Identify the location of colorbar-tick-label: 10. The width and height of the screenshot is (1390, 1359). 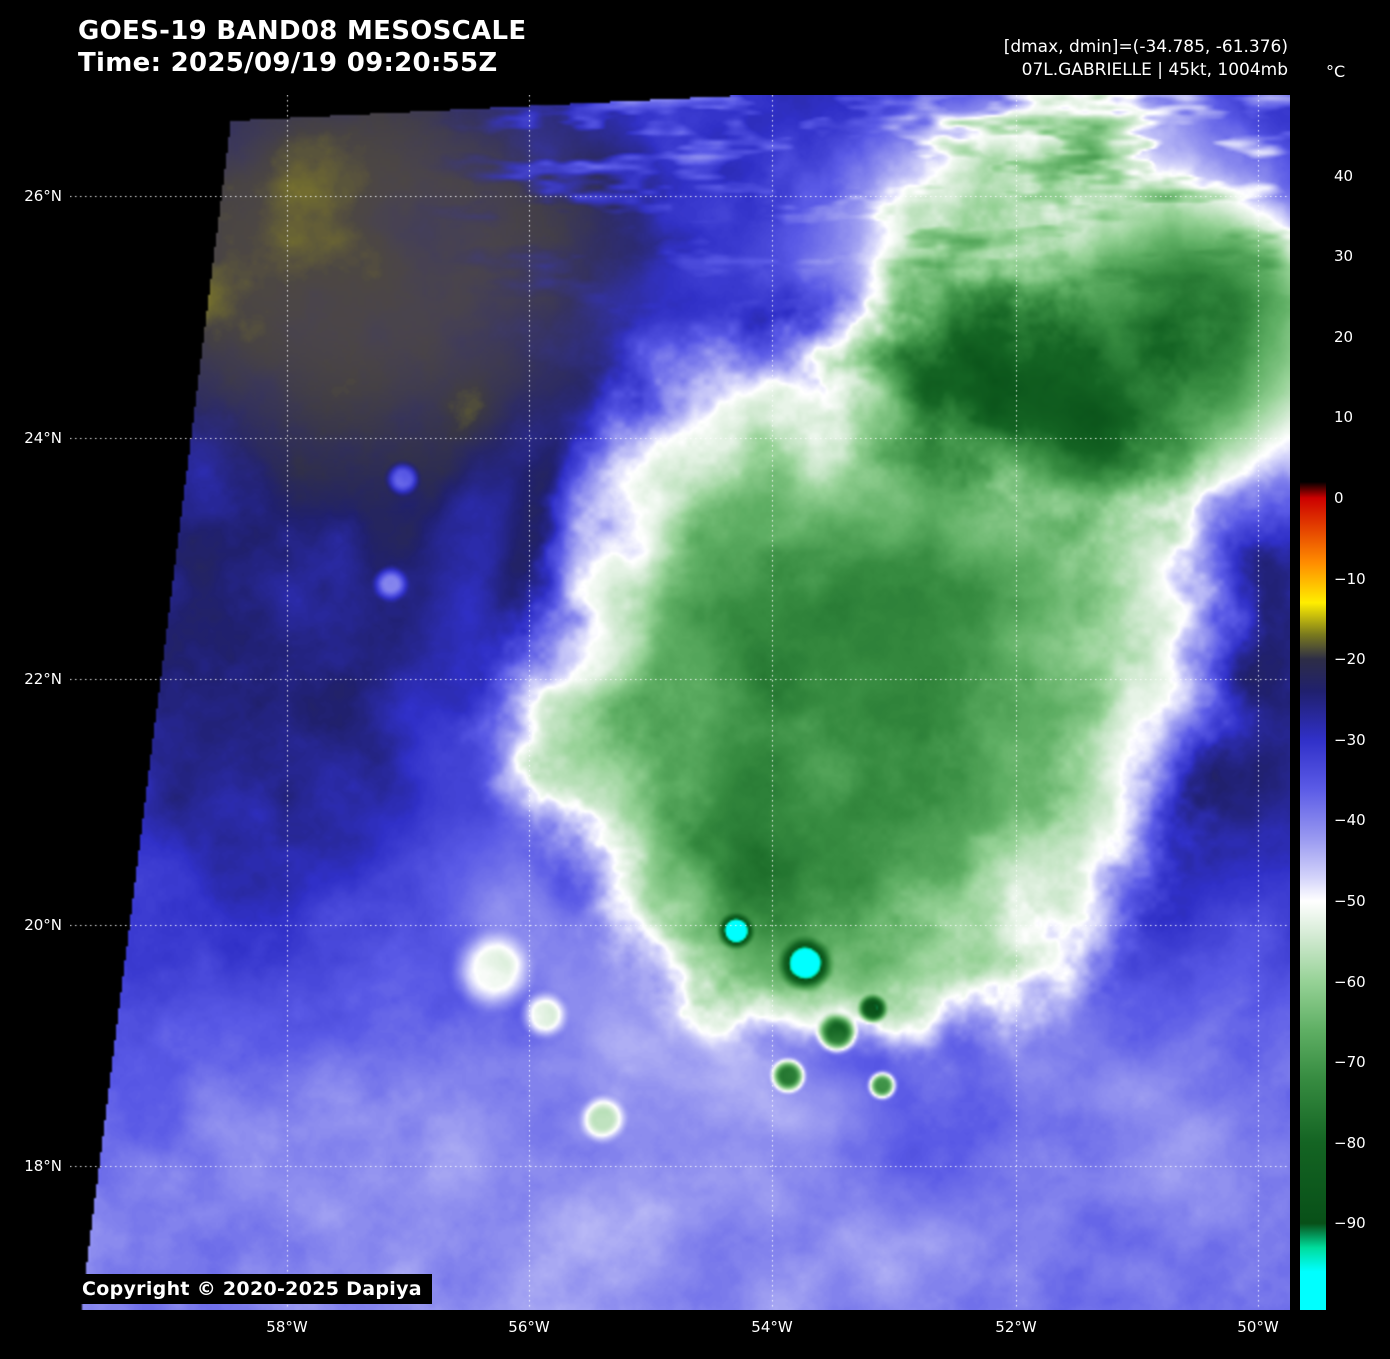
(1344, 417).